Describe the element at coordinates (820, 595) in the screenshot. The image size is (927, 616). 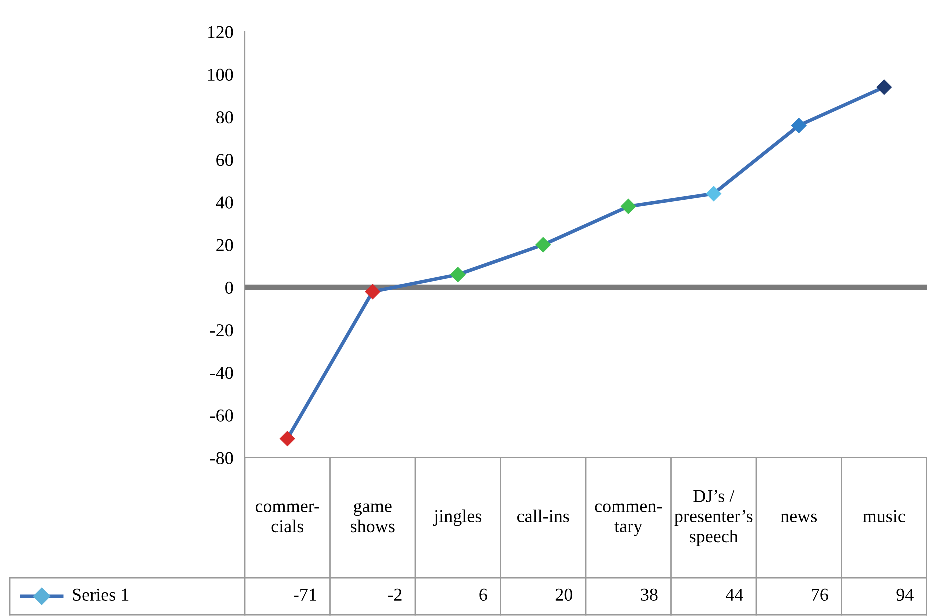
I see `data-label: 76` at that location.